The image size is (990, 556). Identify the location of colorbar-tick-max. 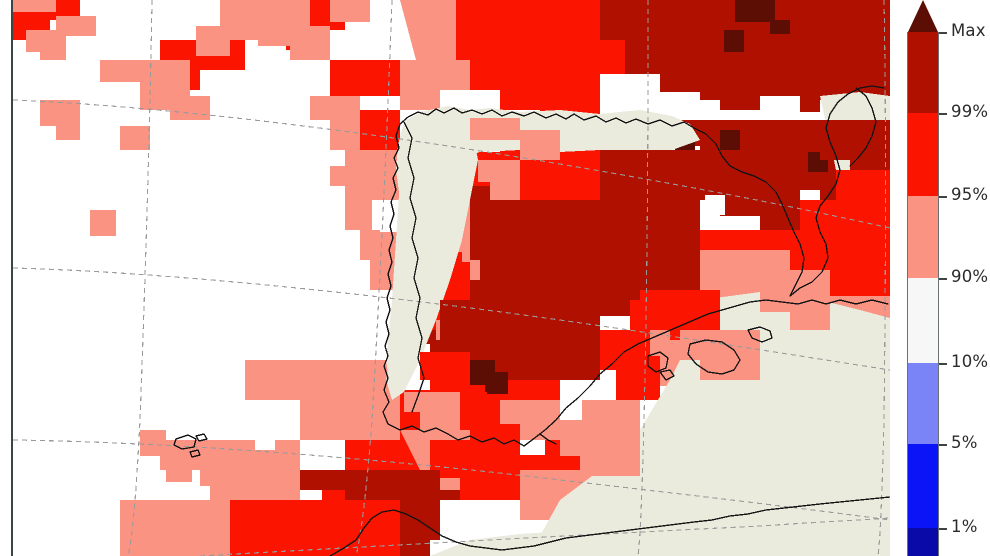
(943, 33).